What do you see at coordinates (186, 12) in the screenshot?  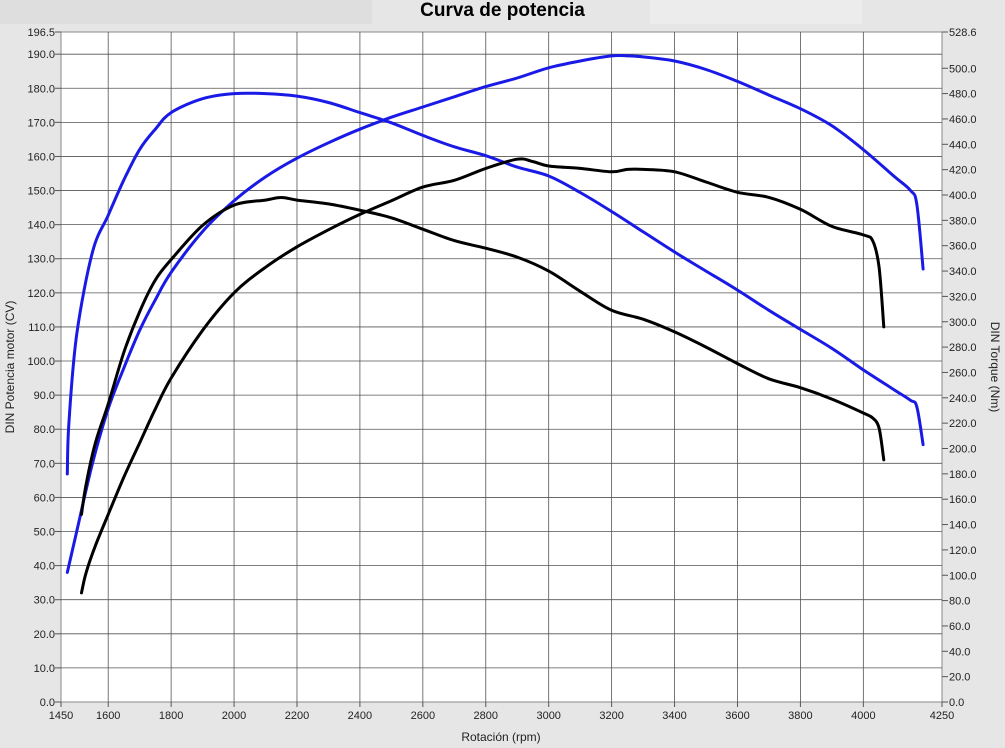 I see `title-bar-left-panel` at bounding box center [186, 12].